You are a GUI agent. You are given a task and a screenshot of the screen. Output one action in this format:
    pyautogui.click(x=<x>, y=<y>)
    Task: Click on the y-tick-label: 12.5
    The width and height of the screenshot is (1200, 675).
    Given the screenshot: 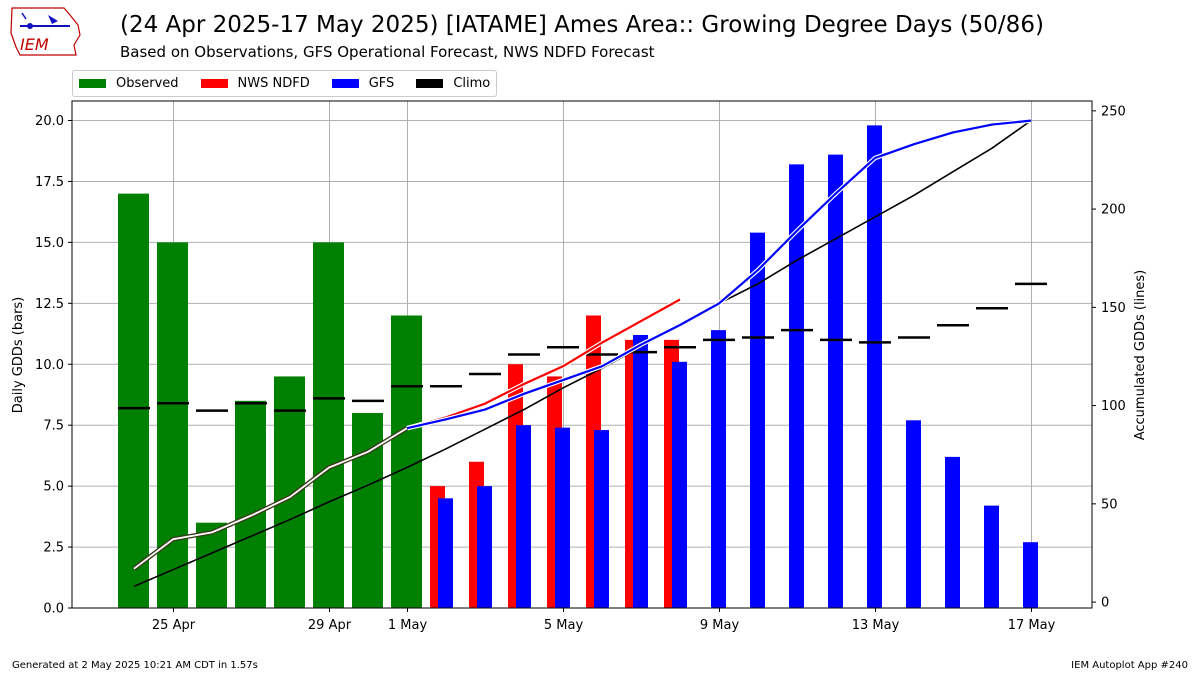 What is the action you would take?
    pyautogui.click(x=49, y=304)
    